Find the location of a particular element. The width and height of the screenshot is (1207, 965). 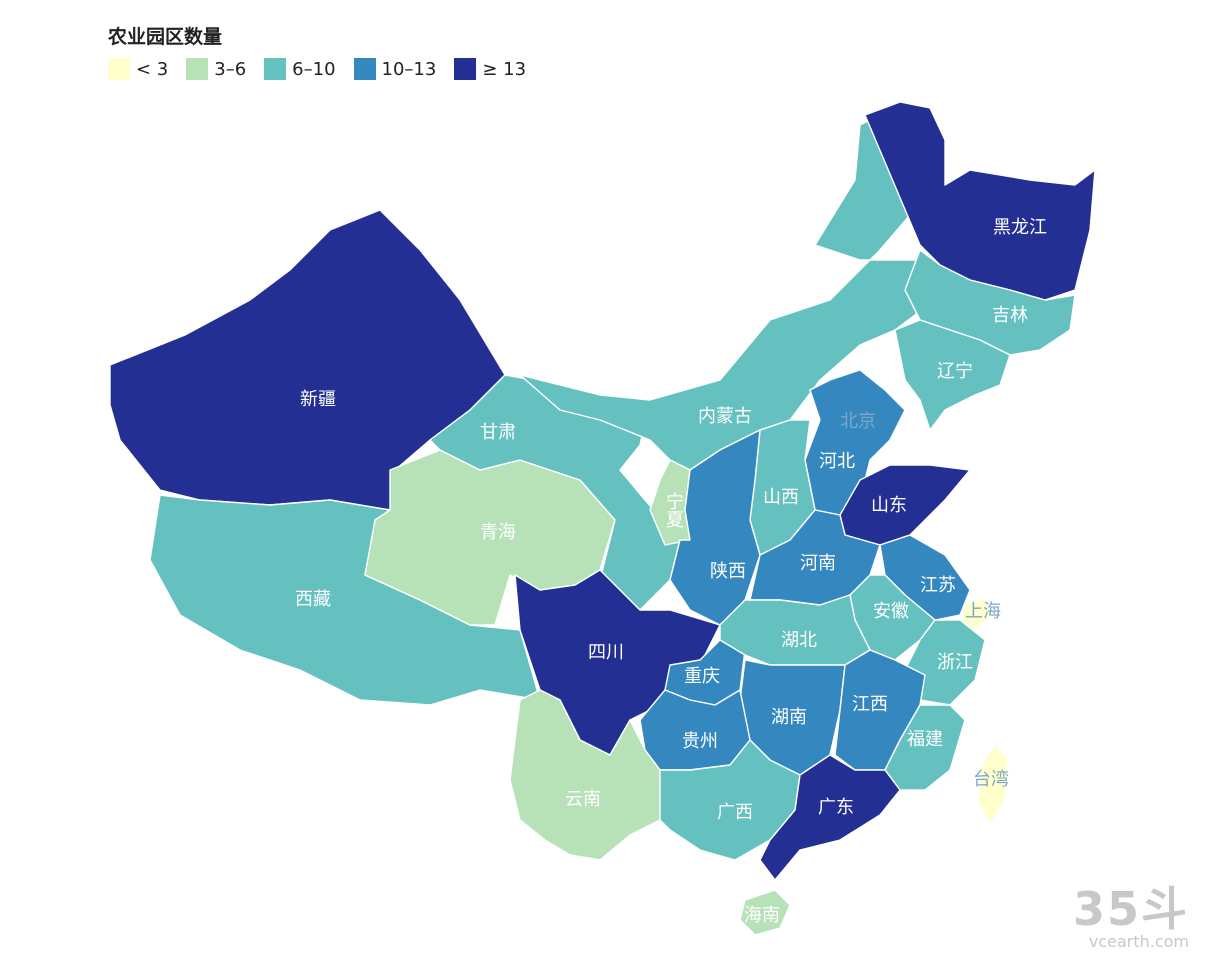

province-label-hubei: 湖北 is located at coordinates (799, 640).